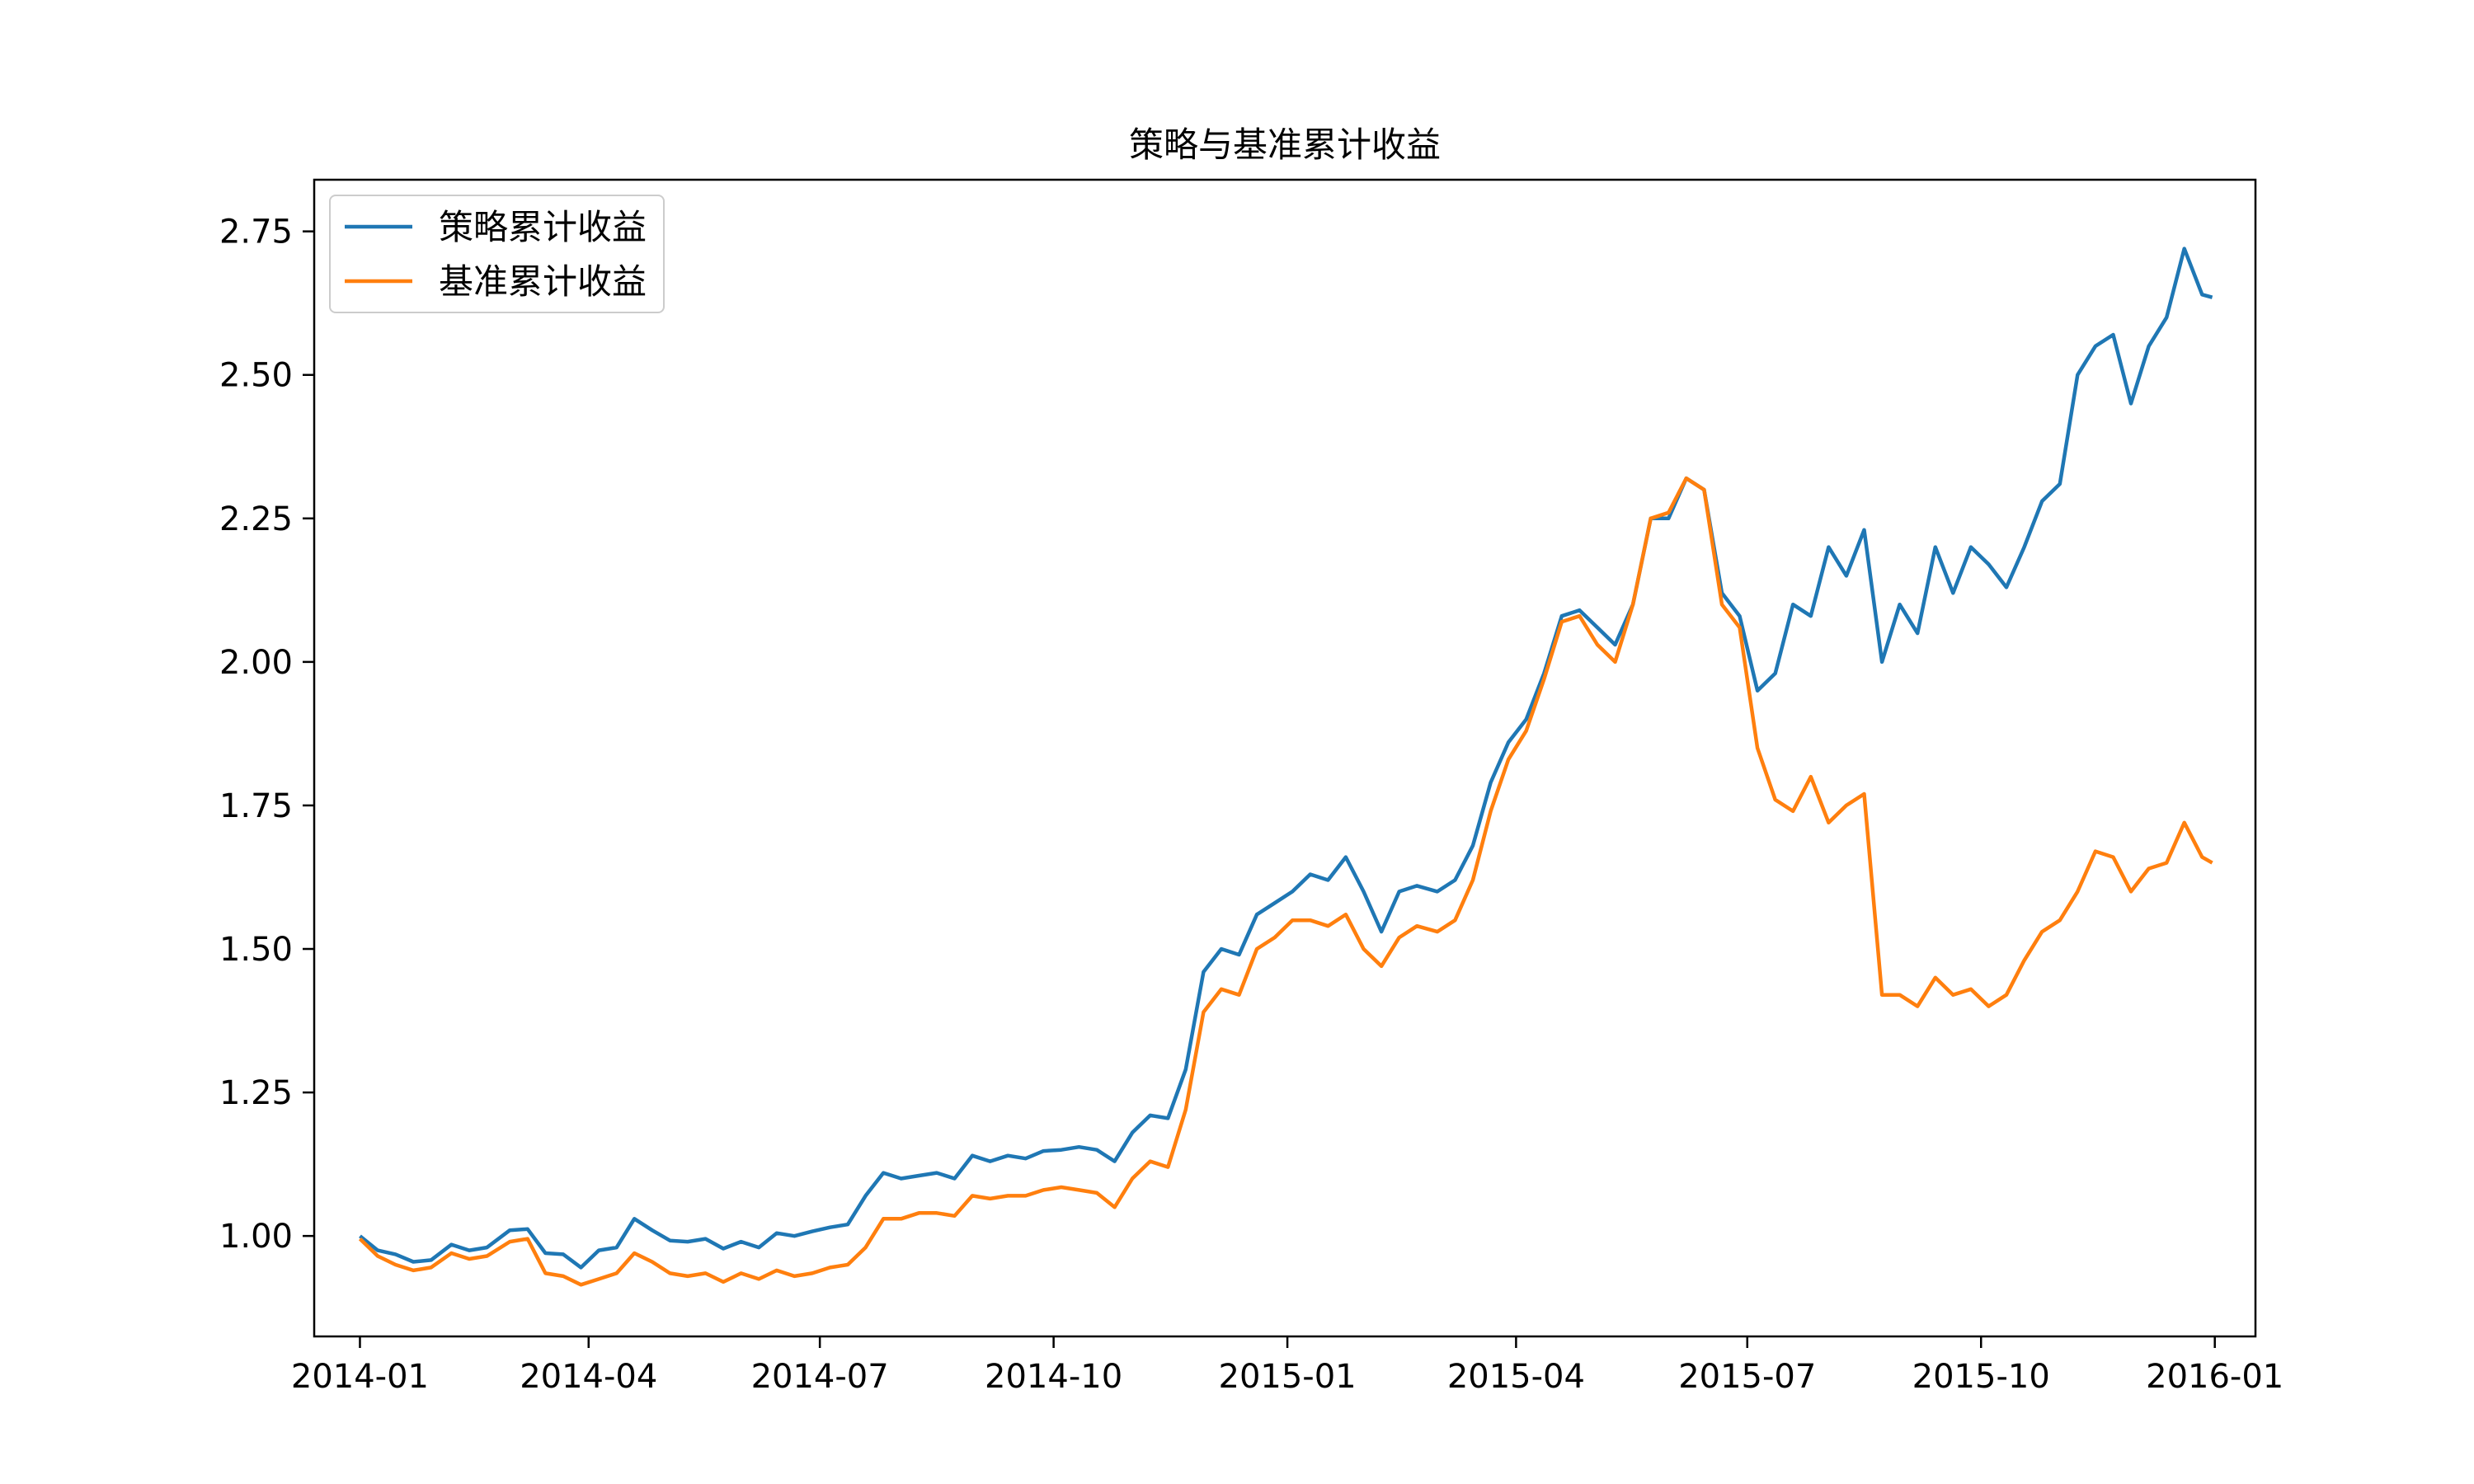 Image resolution: width=2474 pixels, height=1484 pixels. What do you see at coordinates (256, 663) in the screenshot?
I see `y-tick-label: 2.00` at bounding box center [256, 663].